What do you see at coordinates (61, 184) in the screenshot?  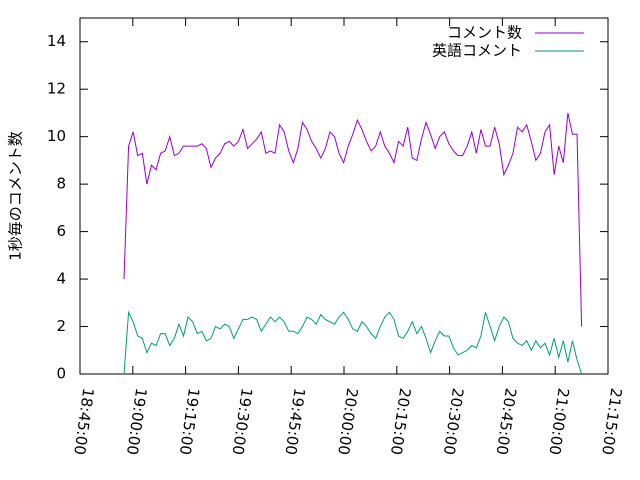 I see `y-tick-label: 8` at bounding box center [61, 184].